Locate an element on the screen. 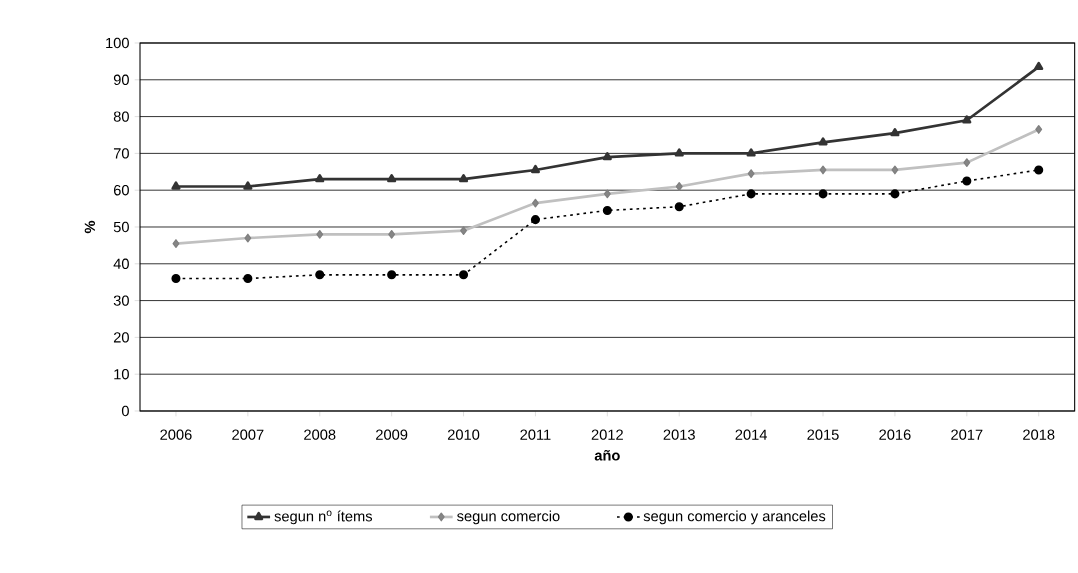 This screenshot has width=1078, height=573. x-tick-label: 2012 is located at coordinates (607, 434).